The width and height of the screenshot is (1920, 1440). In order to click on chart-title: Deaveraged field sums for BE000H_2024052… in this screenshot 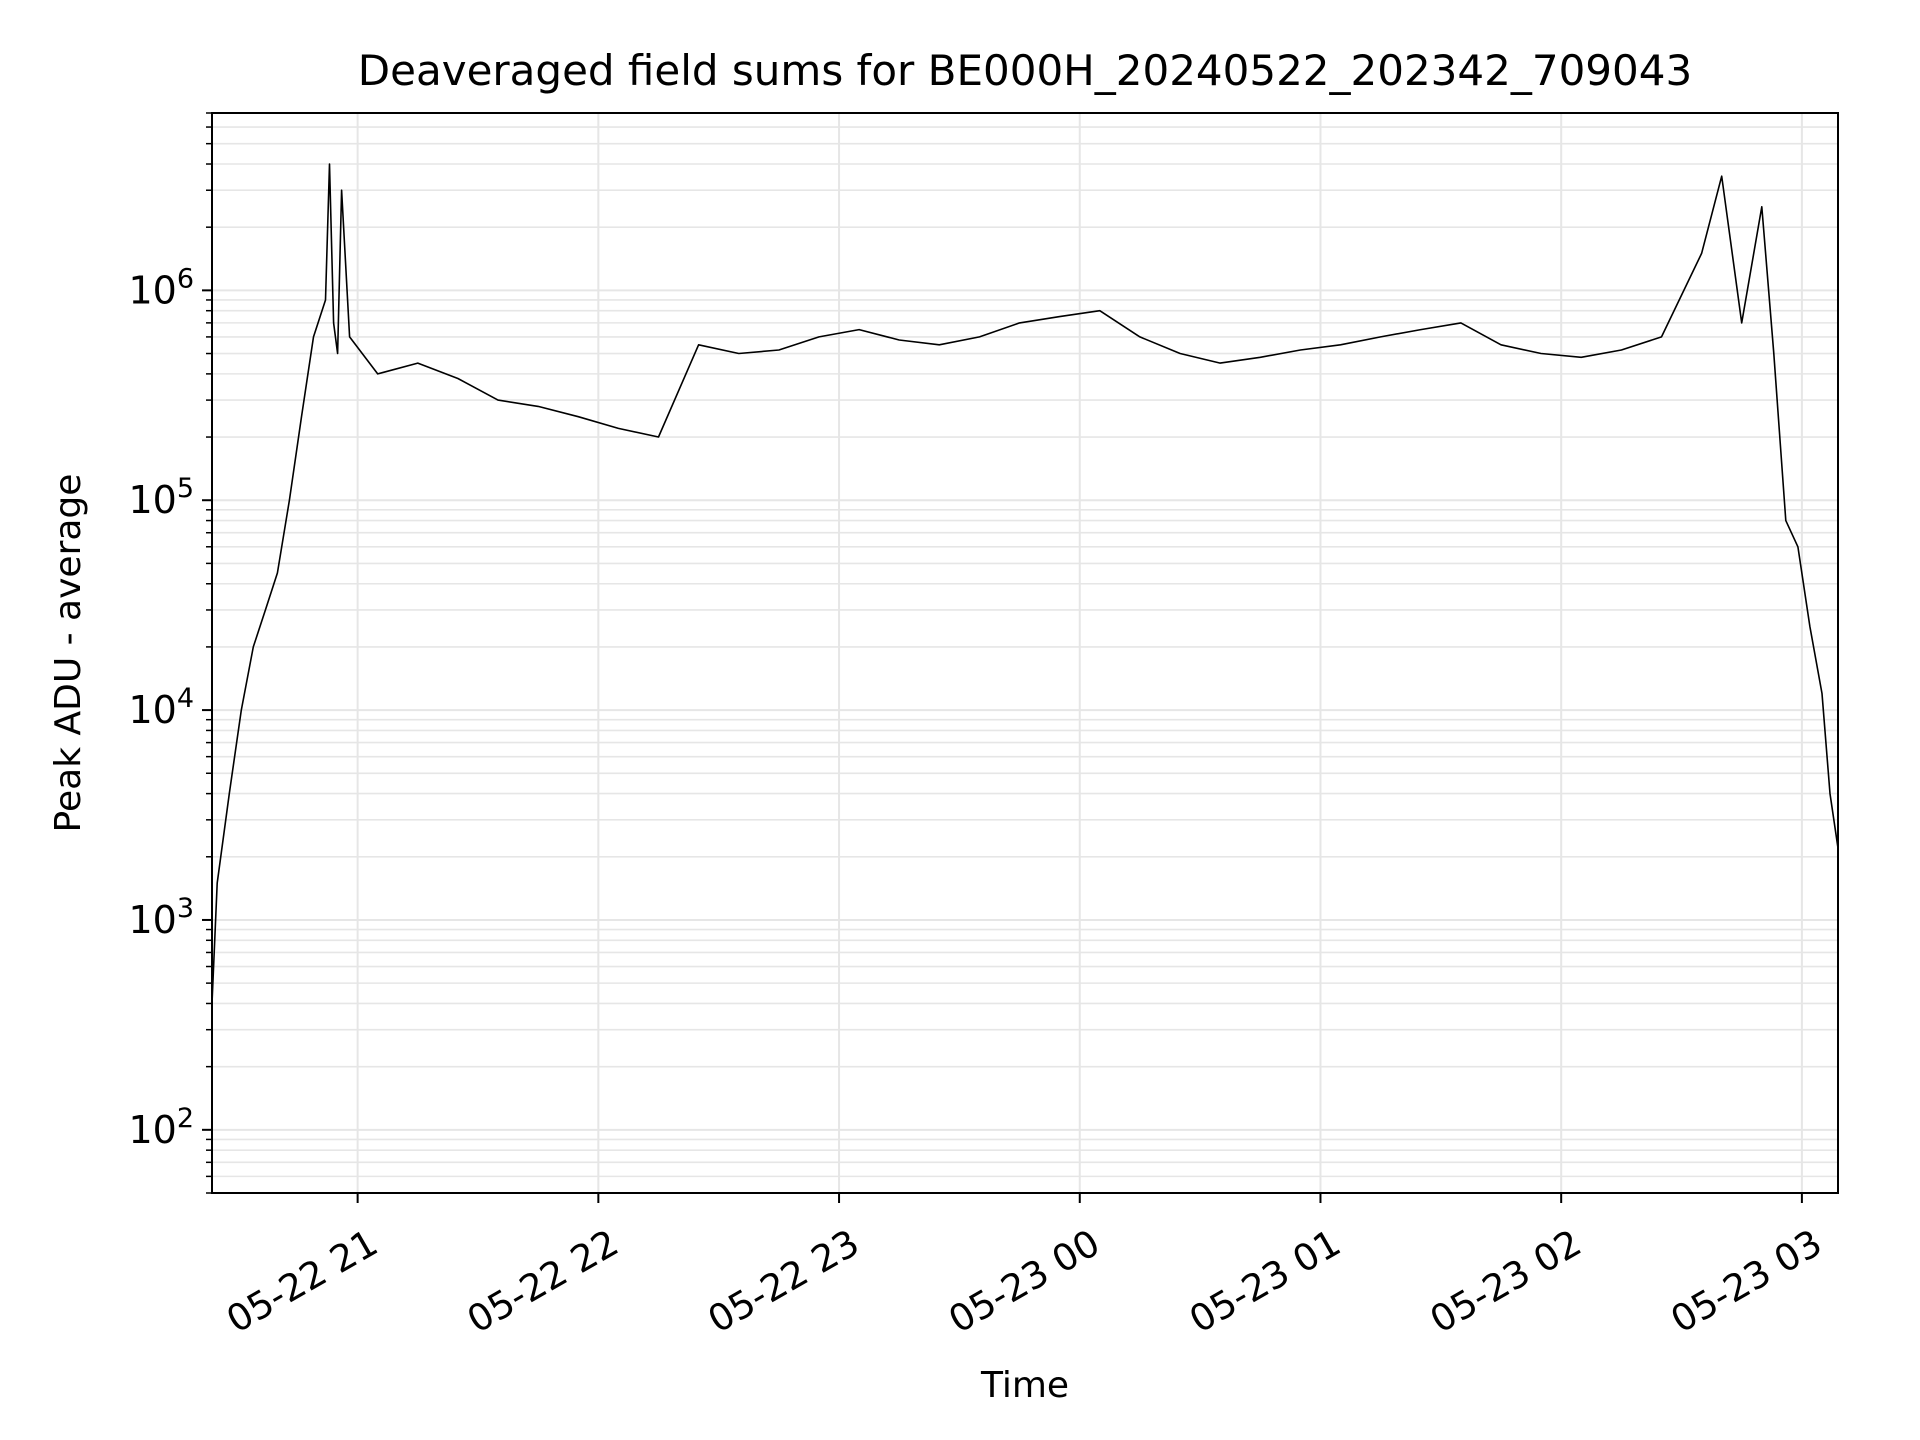, I will do `click(1025, 70)`.